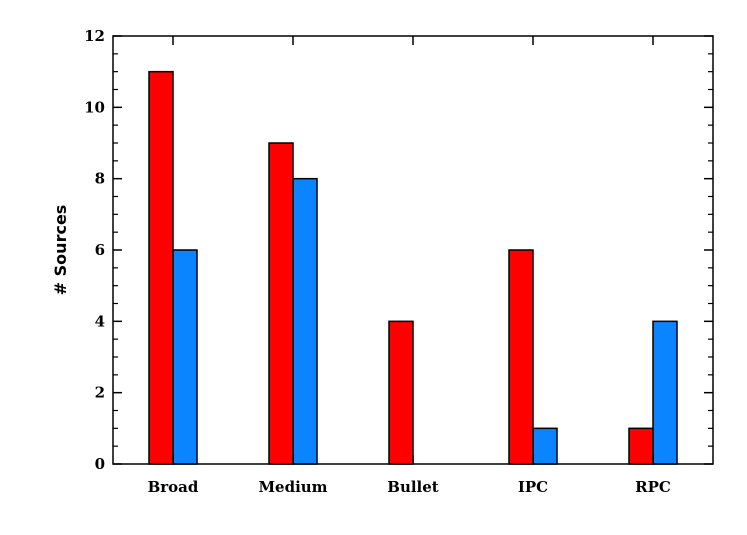 The width and height of the screenshot is (747, 535). What do you see at coordinates (94, 36) in the screenshot?
I see `y-tick-label: 12` at bounding box center [94, 36].